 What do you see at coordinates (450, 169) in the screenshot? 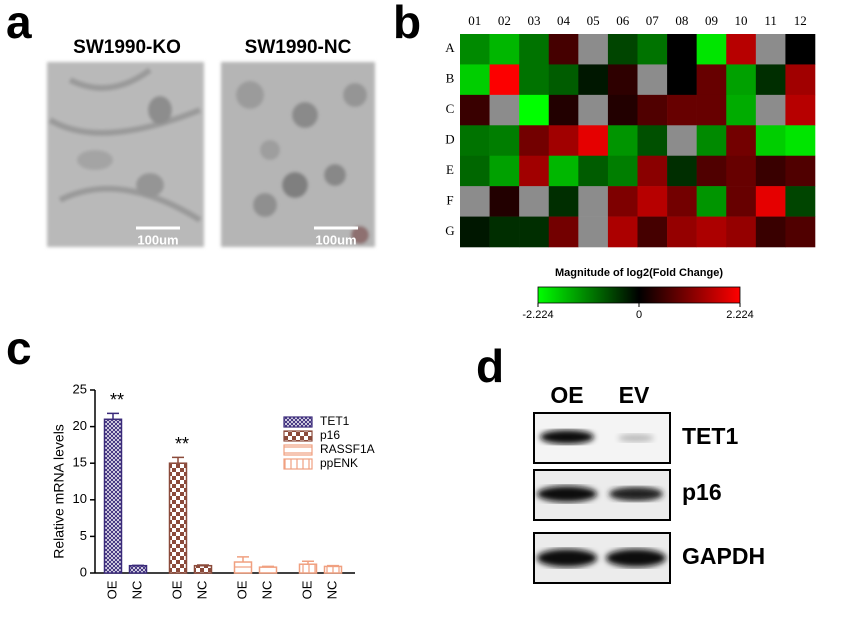
I see `row-label: E` at bounding box center [450, 169].